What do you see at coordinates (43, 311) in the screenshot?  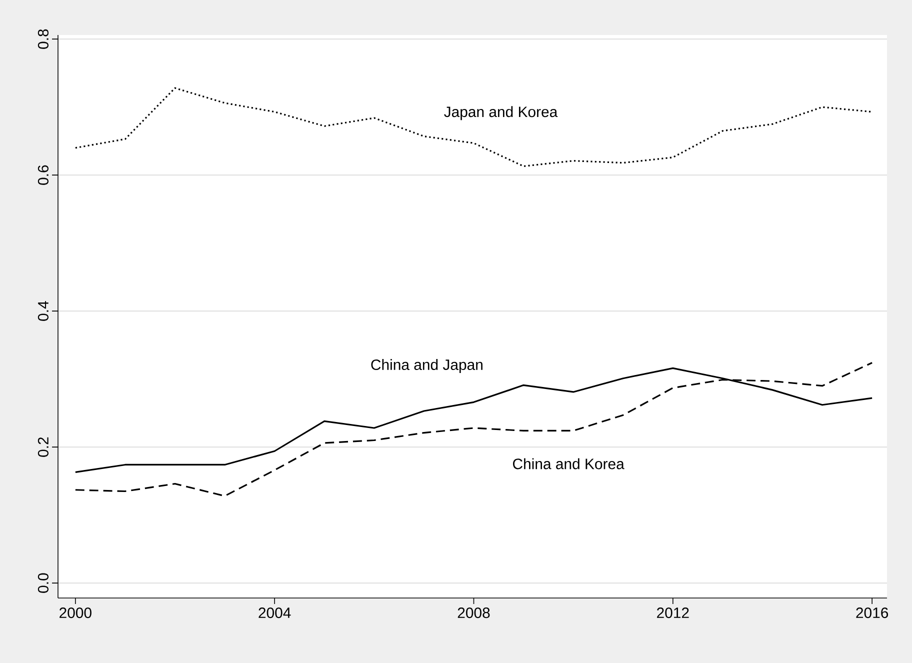 I see `y-tick-label: 0.4` at bounding box center [43, 311].